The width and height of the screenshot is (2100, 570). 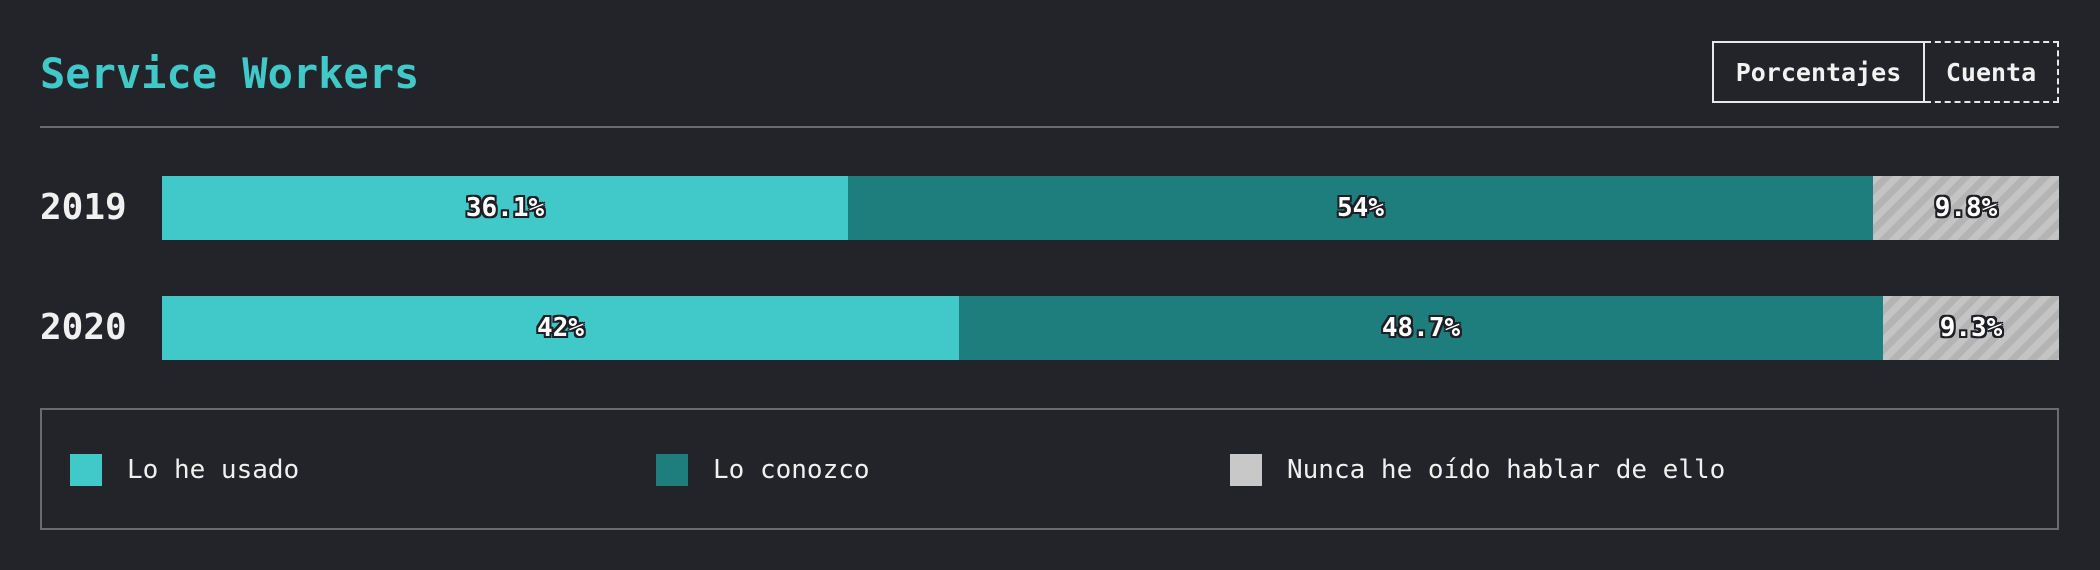 I want to click on bar-value-label: 54%, so click(x=1360, y=208).